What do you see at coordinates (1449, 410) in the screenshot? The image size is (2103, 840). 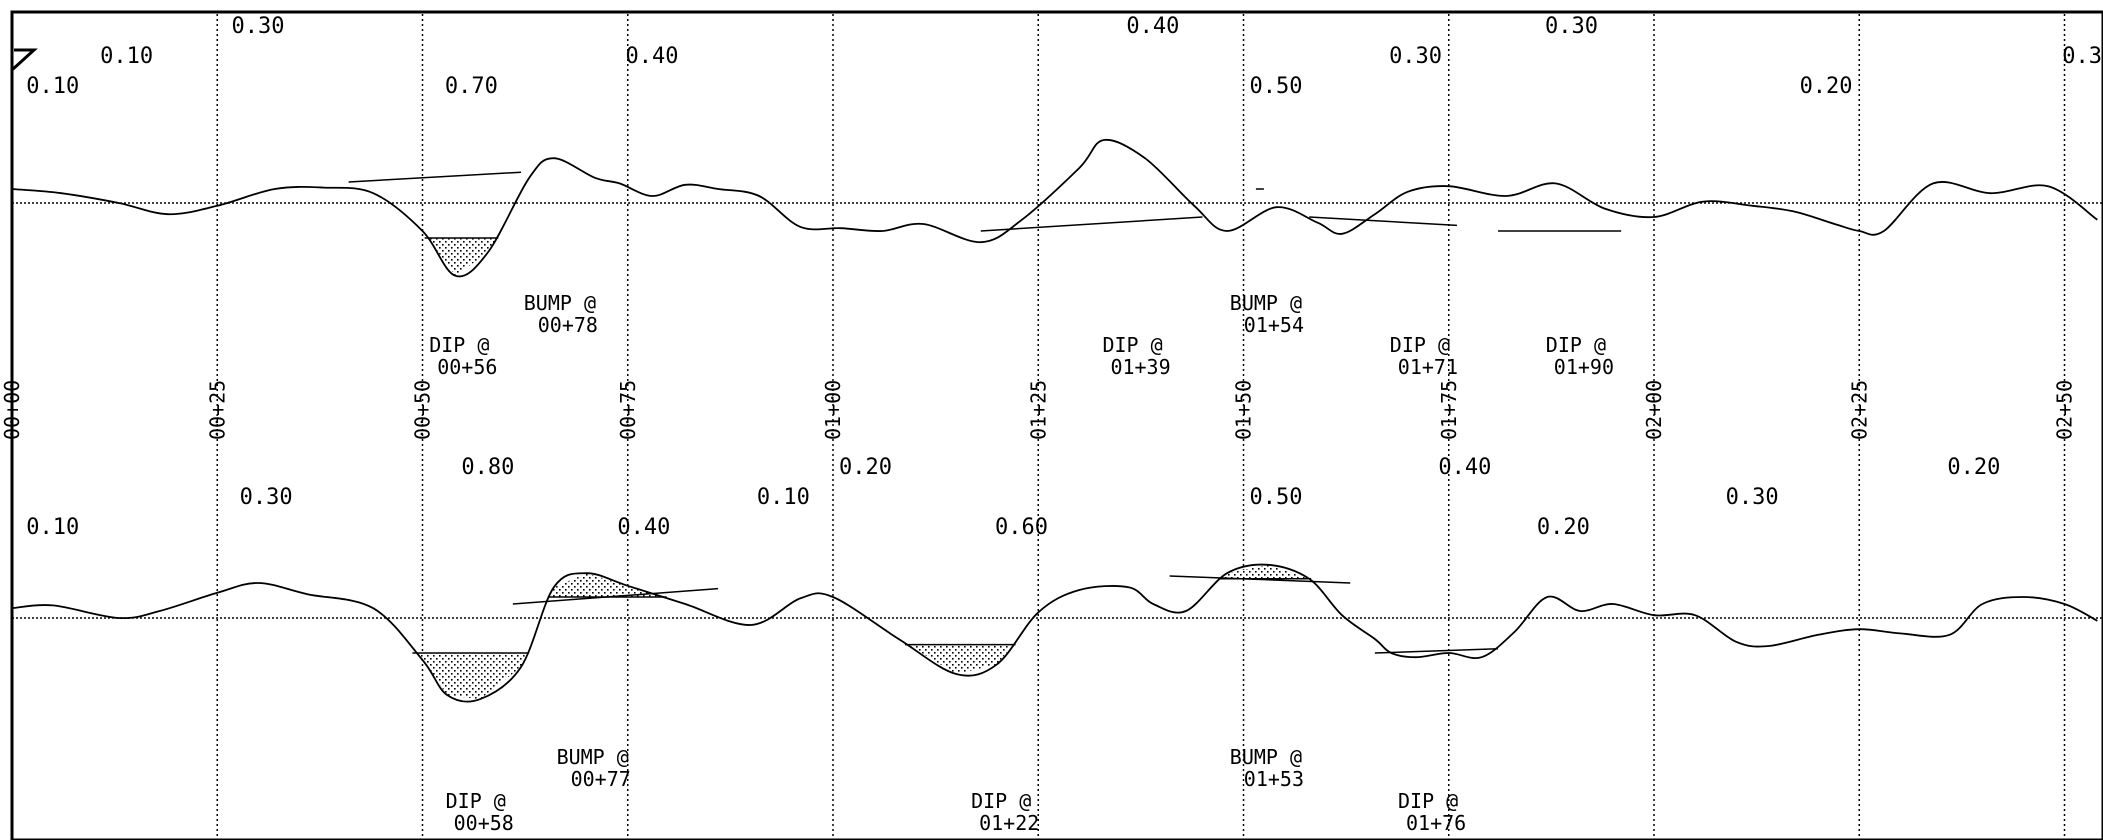 I see `station-label: 01+75` at bounding box center [1449, 410].